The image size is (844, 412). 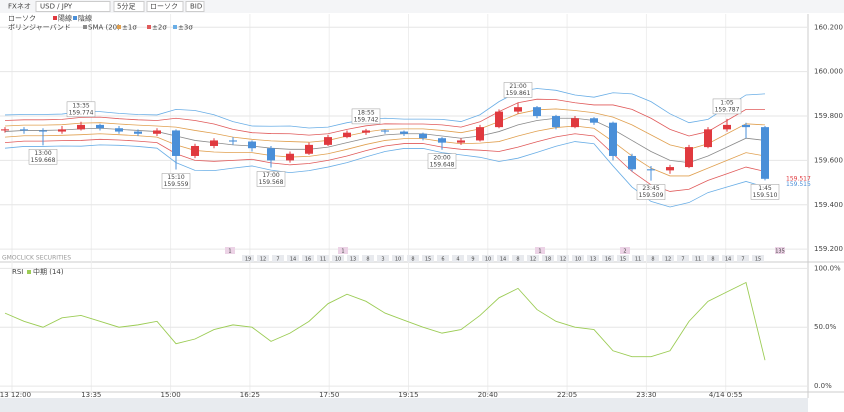 I want to click on style-select, so click(x=165, y=6).